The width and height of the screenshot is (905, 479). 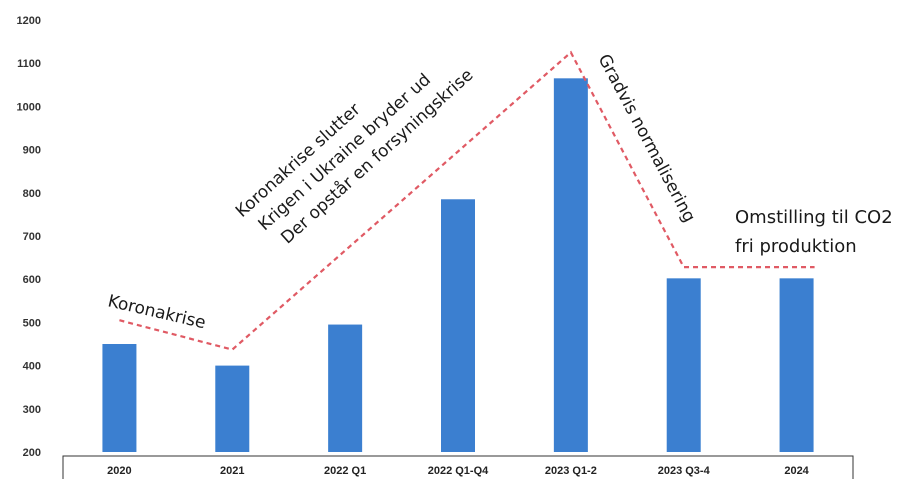 What do you see at coordinates (32, 323) in the screenshot?
I see `y-tick-label: 500` at bounding box center [32, 323].